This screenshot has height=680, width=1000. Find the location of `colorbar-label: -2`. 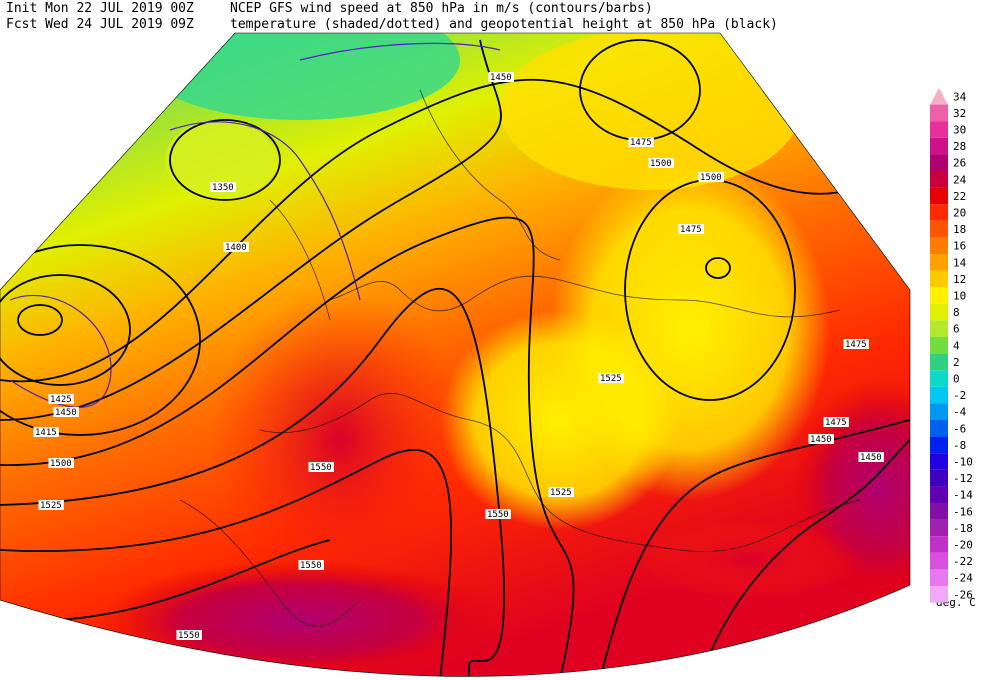

colorbar-label: -2 is located at coordinates (959, 395).